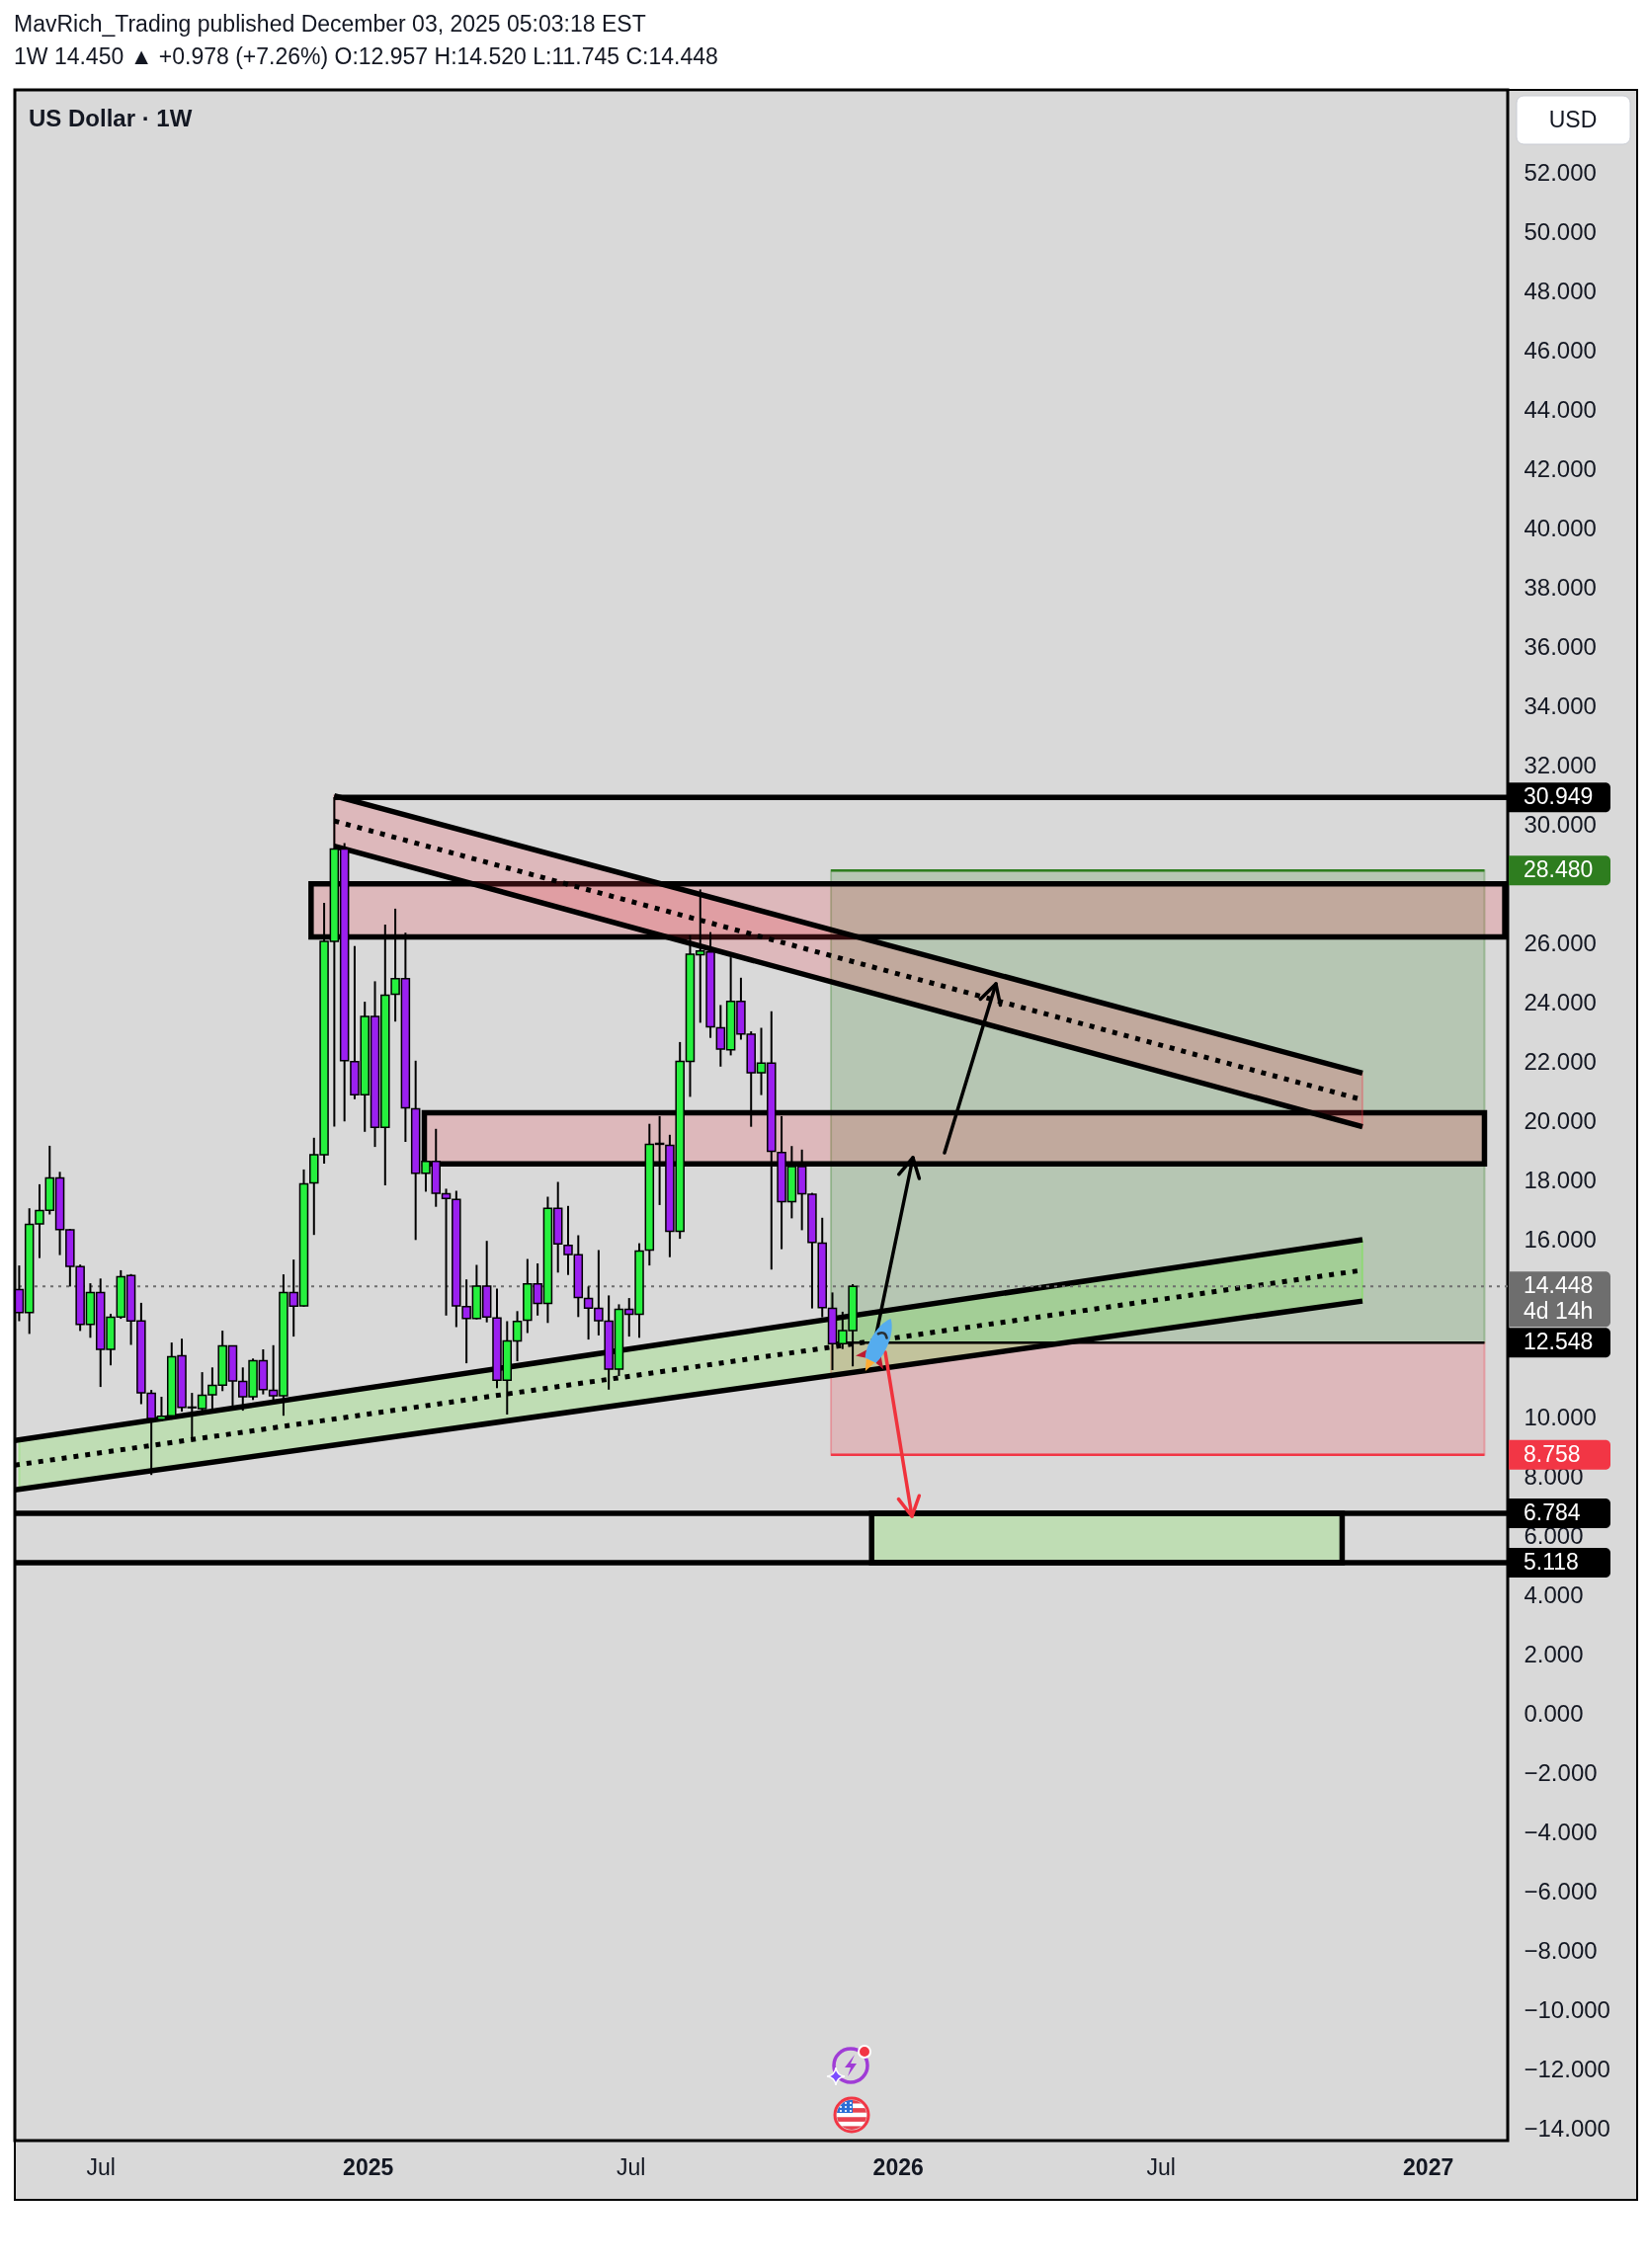 The height and width of the screenshot is (2268, 1648). What do you see at coordinates (1561, 1240) in the screenshot?
I see `y-tick-label: 16.000` at bounding box center [1561, 1240].